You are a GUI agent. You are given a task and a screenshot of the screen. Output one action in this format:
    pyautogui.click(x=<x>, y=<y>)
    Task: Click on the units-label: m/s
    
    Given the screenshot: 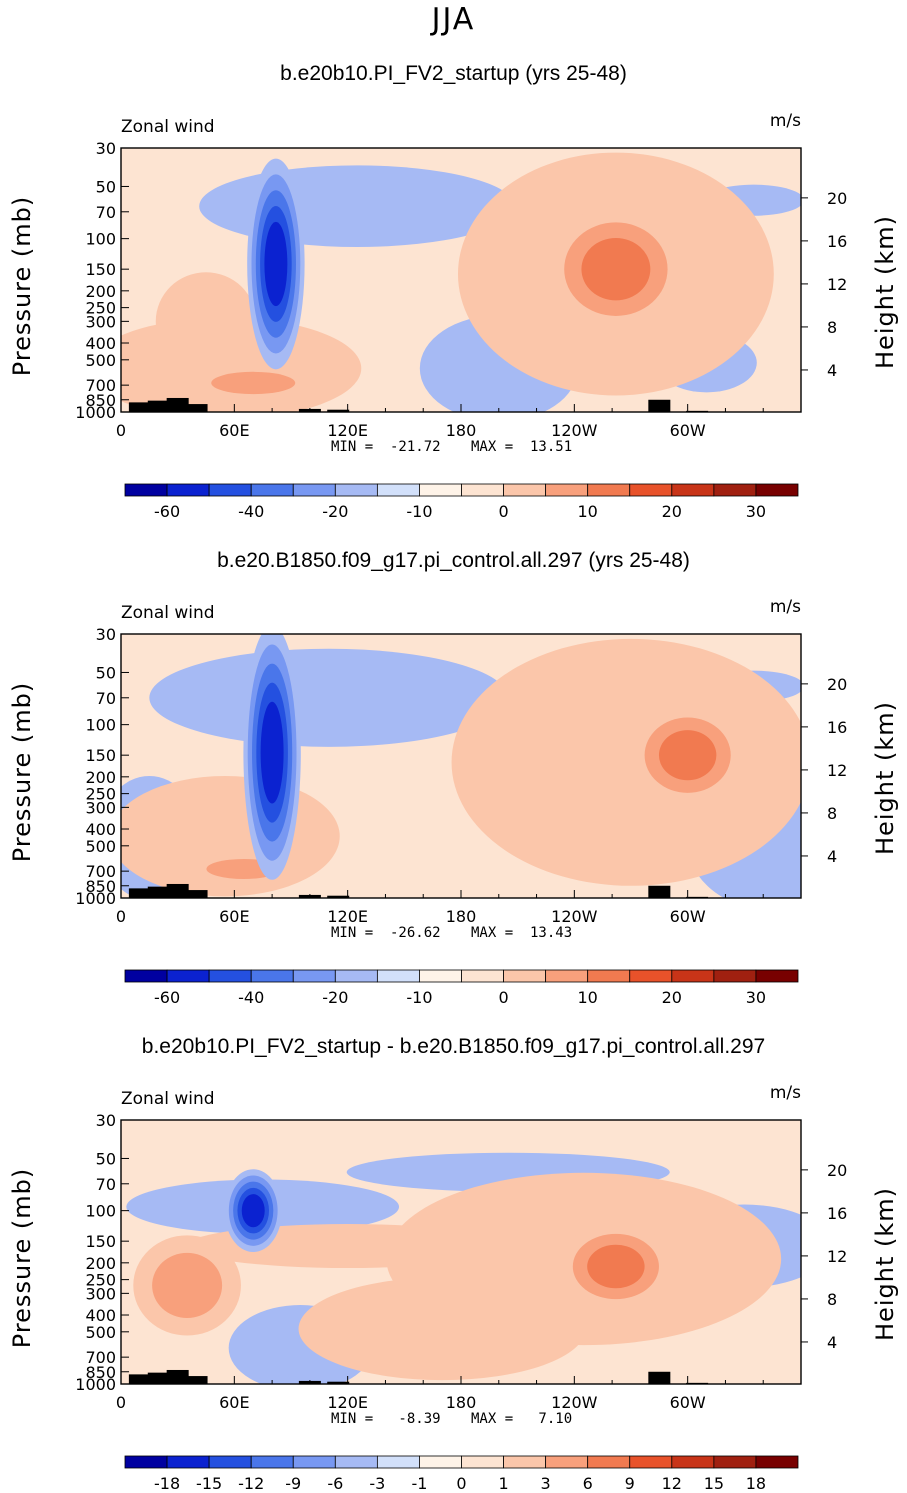 What is the action you would take?
    pyautogui.click(x=785, y=607)
    